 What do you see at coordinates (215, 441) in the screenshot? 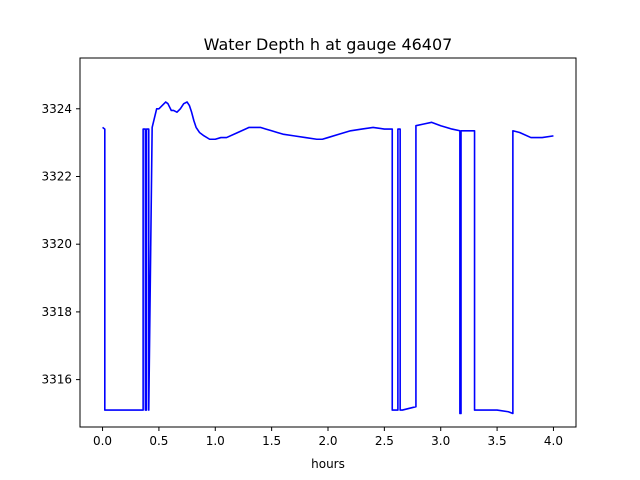
I see `x-tick-label: 1.0` at bounding box center [215, 441].